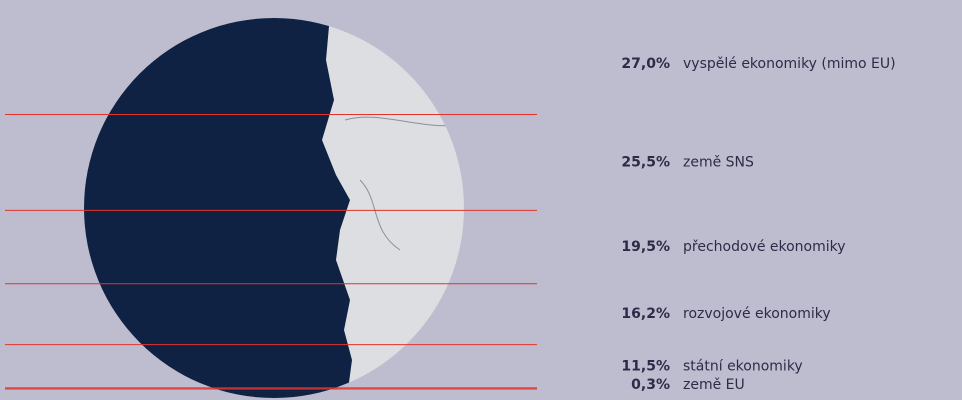 This screenshot has height=400, width=962. What do you see at coordinates (789, 64) in the screenshot?
I see `category-label: vyspělé ekonomiky (mimo EU)` at bounding box center [789, 64].